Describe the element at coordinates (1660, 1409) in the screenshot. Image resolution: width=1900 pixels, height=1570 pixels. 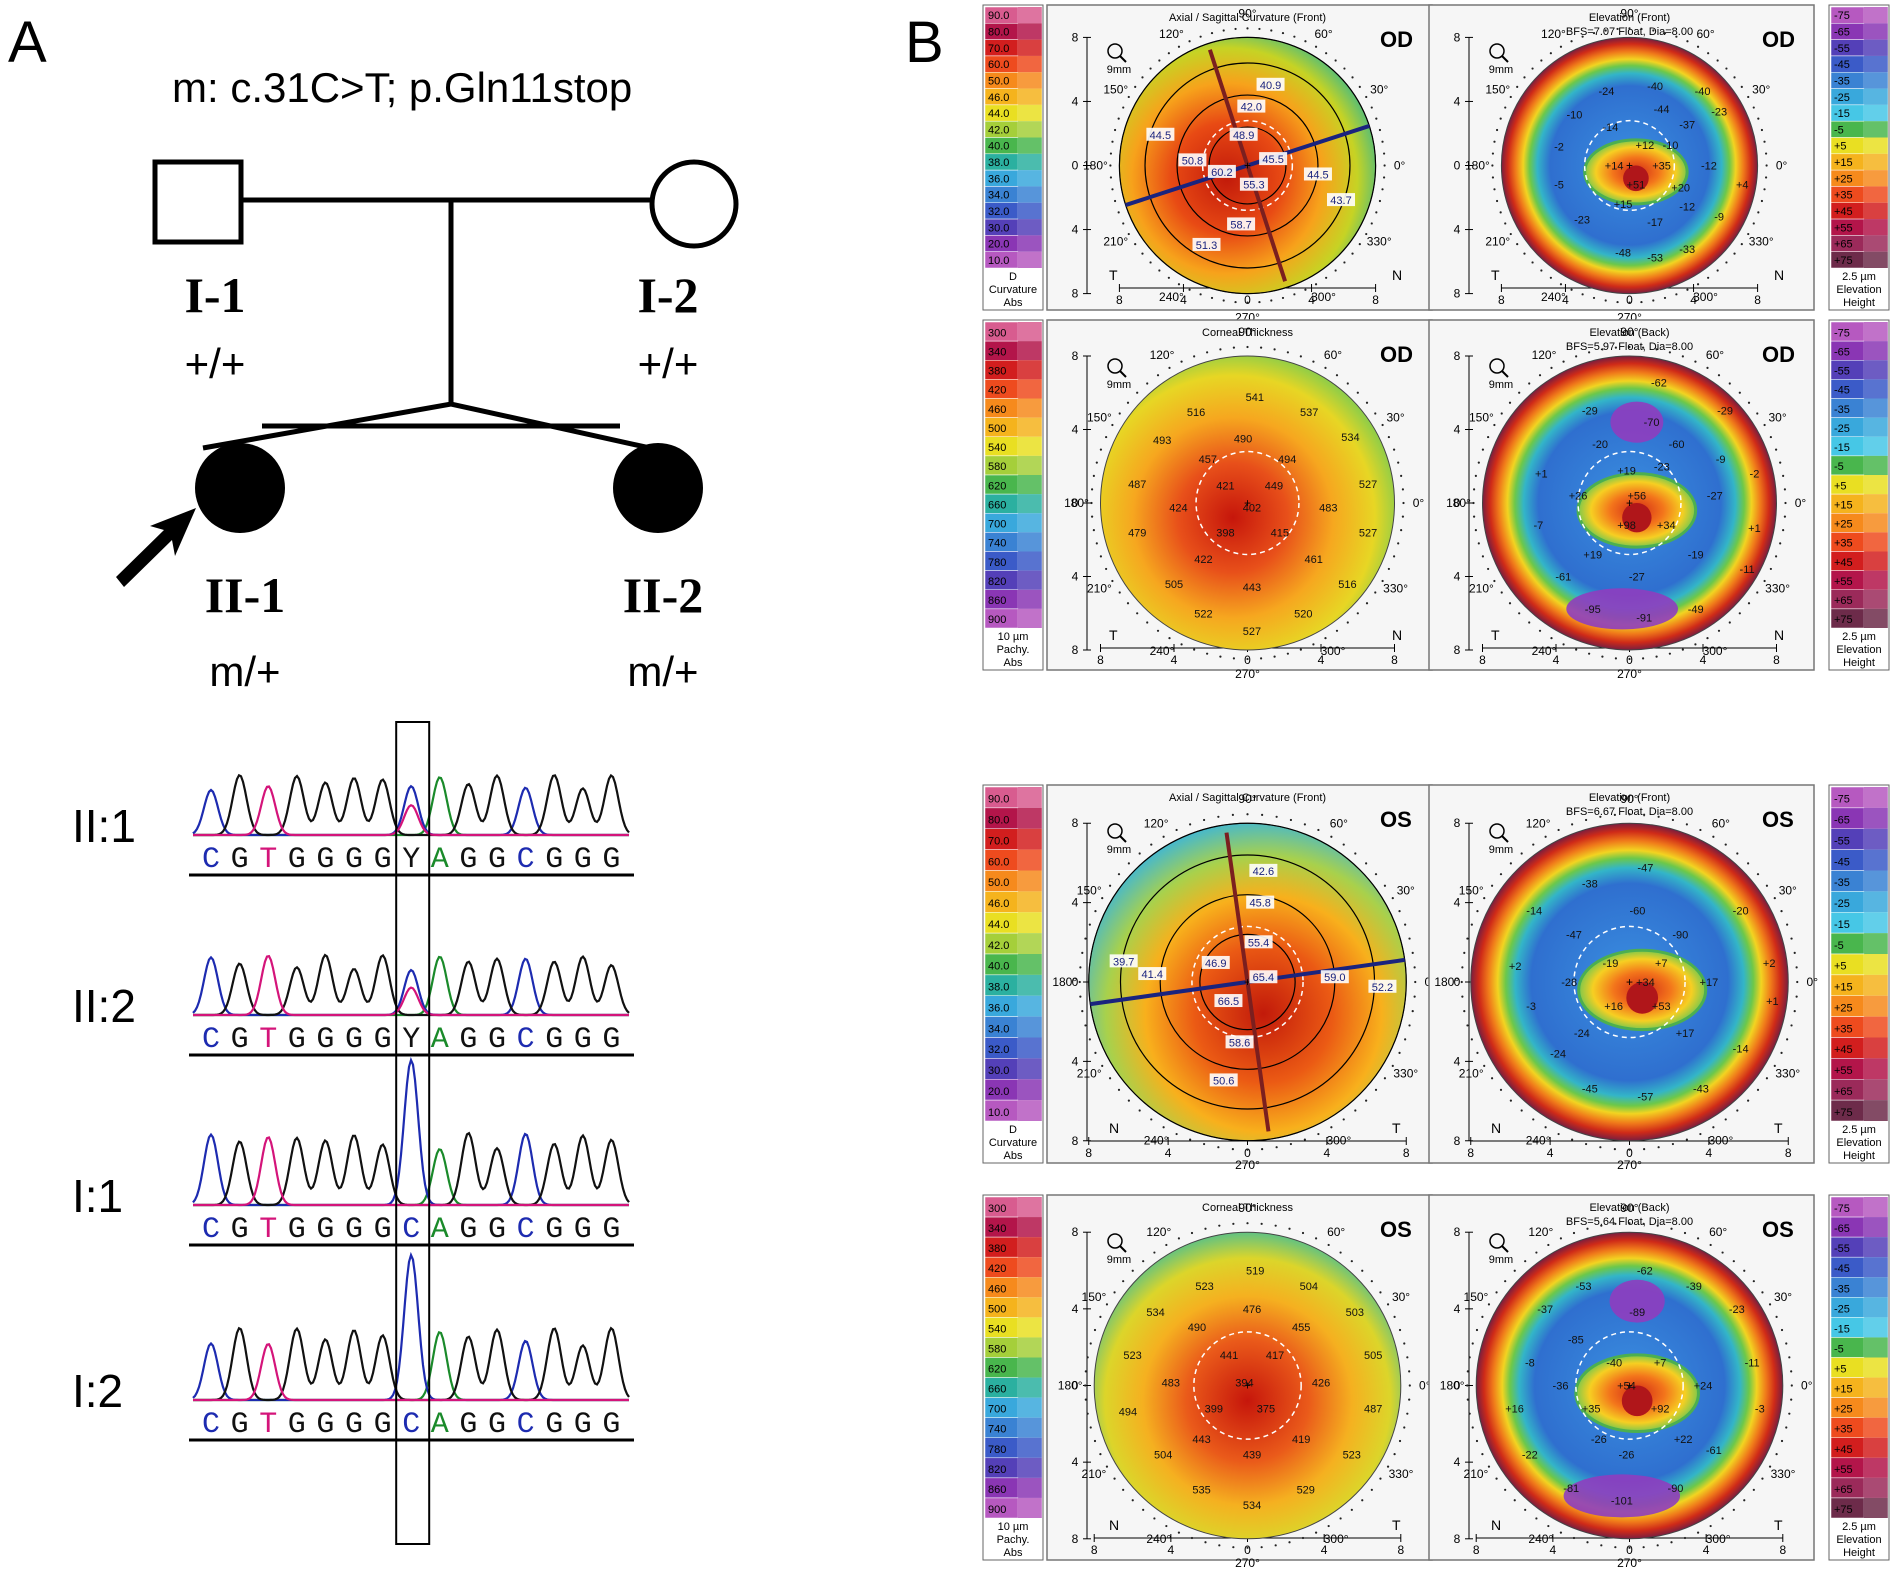
I see `map-value: +92` at that location.